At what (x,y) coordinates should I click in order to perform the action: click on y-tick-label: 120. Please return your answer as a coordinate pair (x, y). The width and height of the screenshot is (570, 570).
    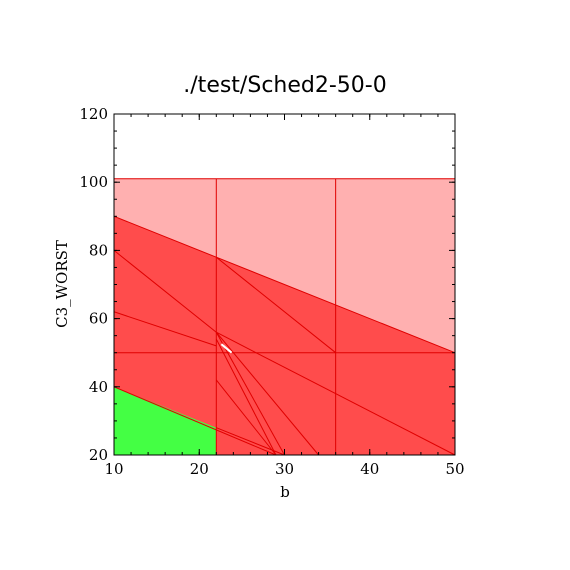
    Looking at the image, I should click on (93, 114).